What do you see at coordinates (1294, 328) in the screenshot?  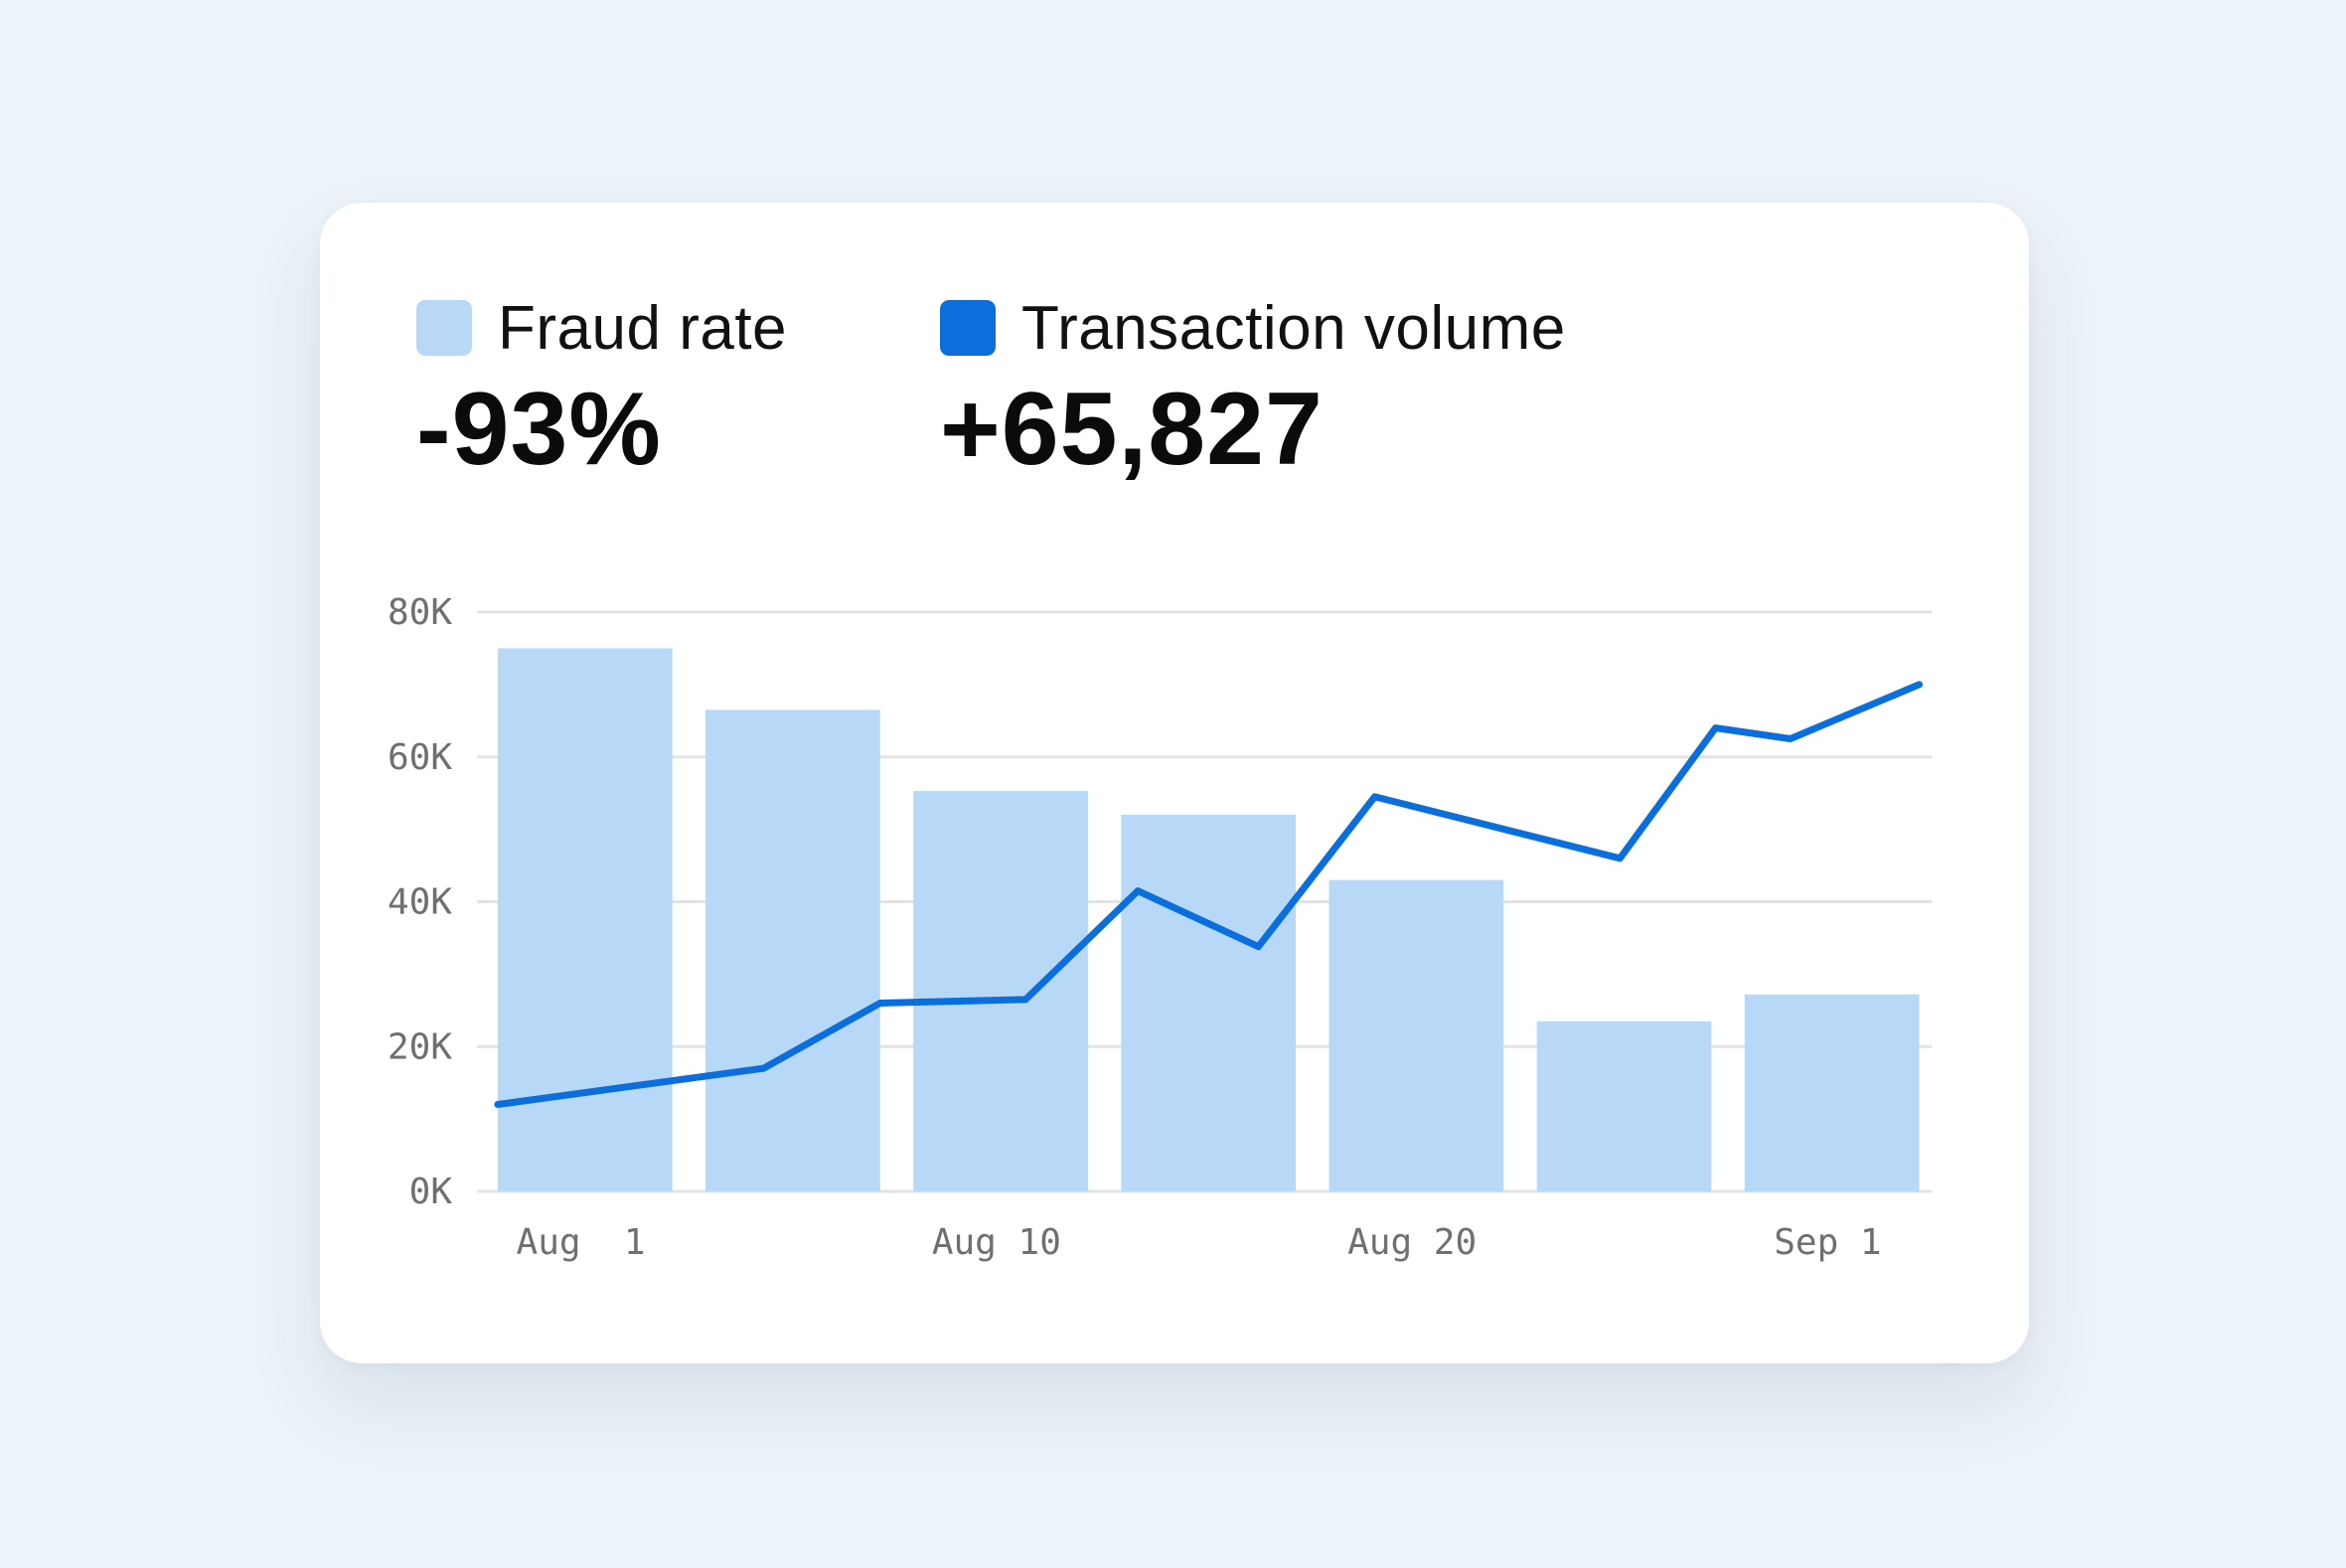 I see `transaction-volume-legend-label: Transaction volume` at bounding box center [1294, 328].